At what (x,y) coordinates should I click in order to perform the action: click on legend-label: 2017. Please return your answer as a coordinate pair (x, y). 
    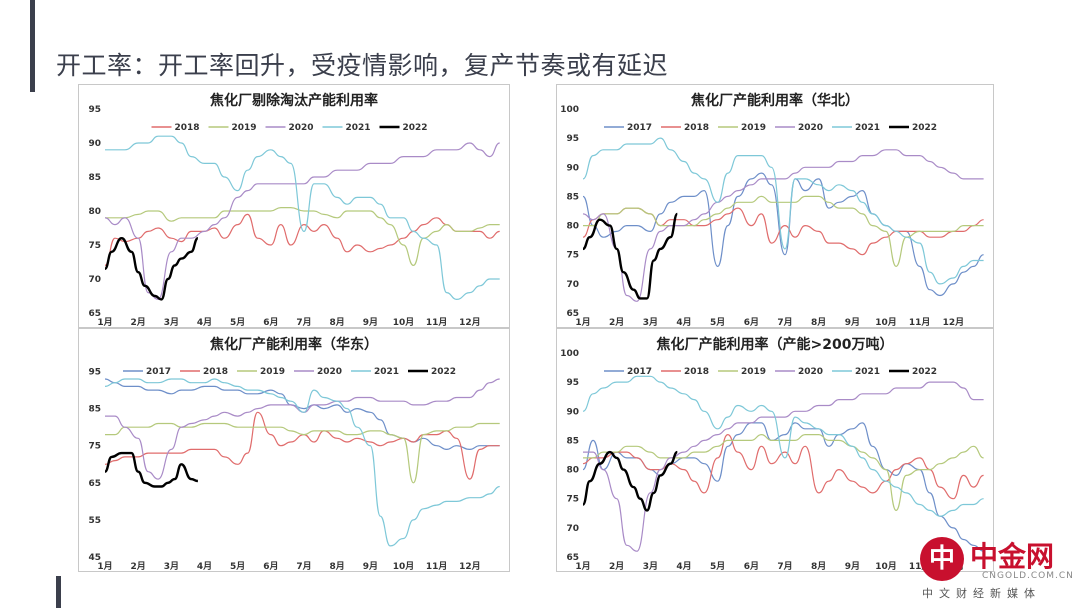
    Looking at the image, I should click on (639, 372).